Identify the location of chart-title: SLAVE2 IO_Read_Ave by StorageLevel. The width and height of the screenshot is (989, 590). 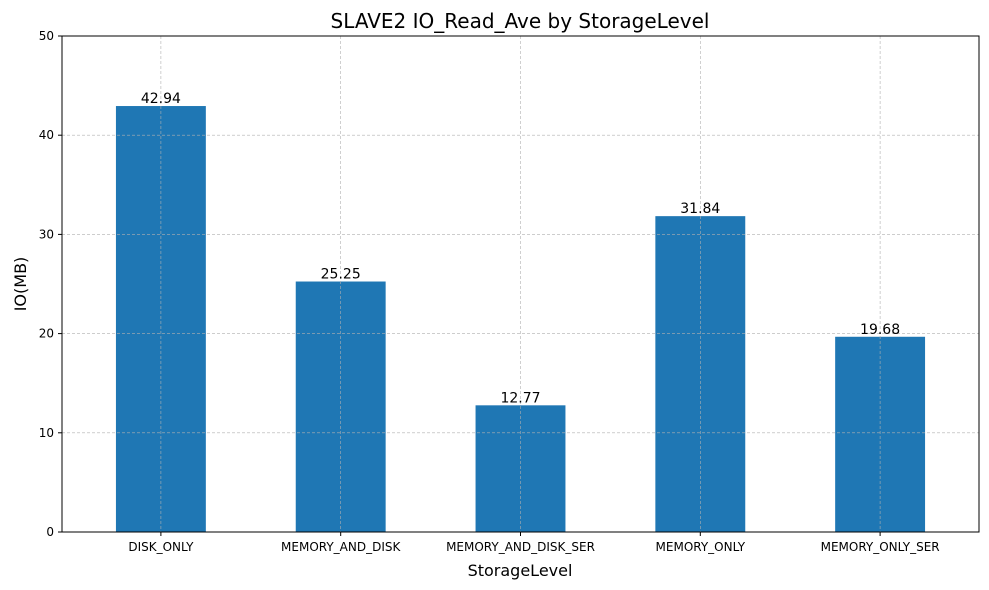
(520, 21).